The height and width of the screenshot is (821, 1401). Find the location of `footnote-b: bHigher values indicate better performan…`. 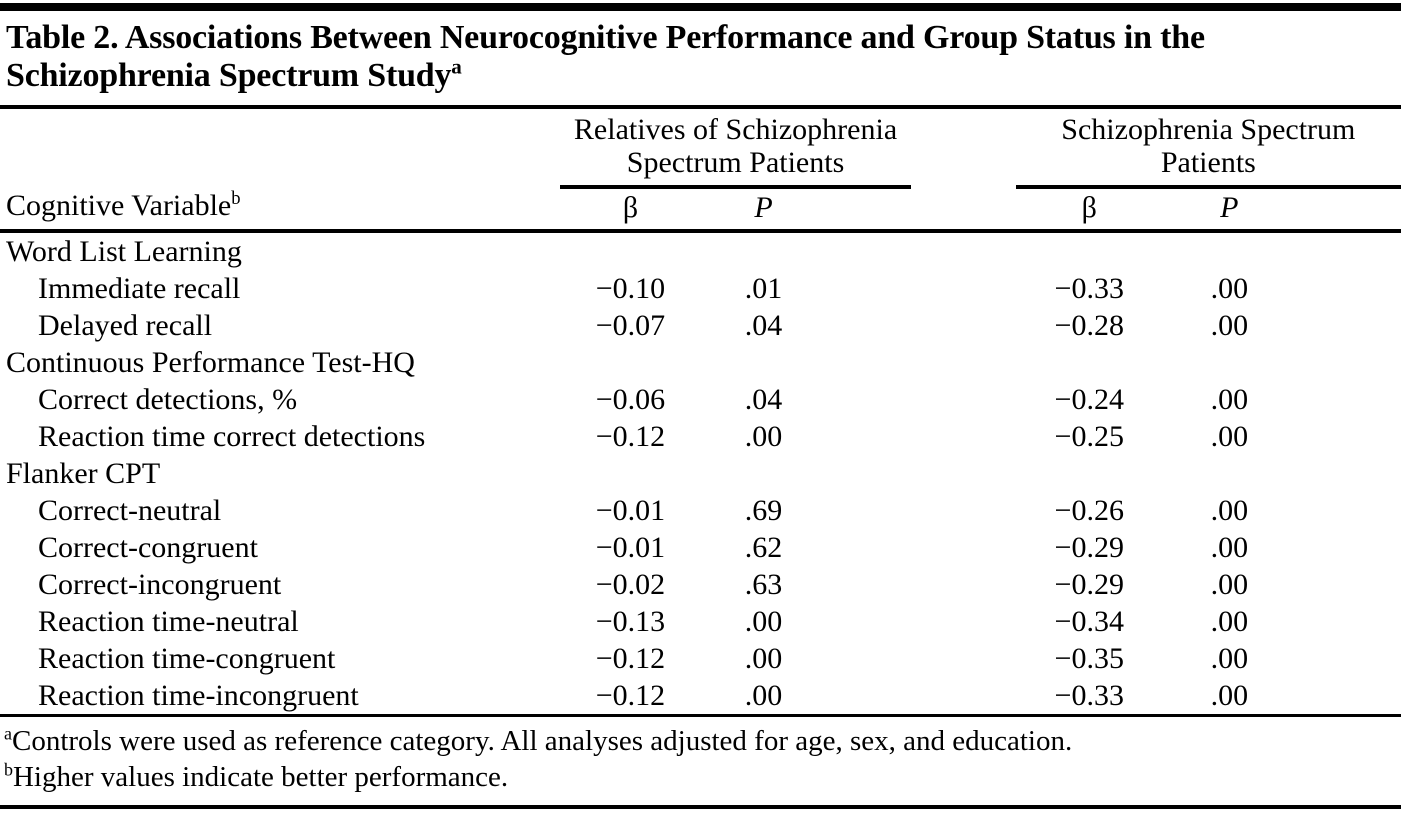

footnote-b: bHigher values indicate better performan… is located at coordinates (697, 777).